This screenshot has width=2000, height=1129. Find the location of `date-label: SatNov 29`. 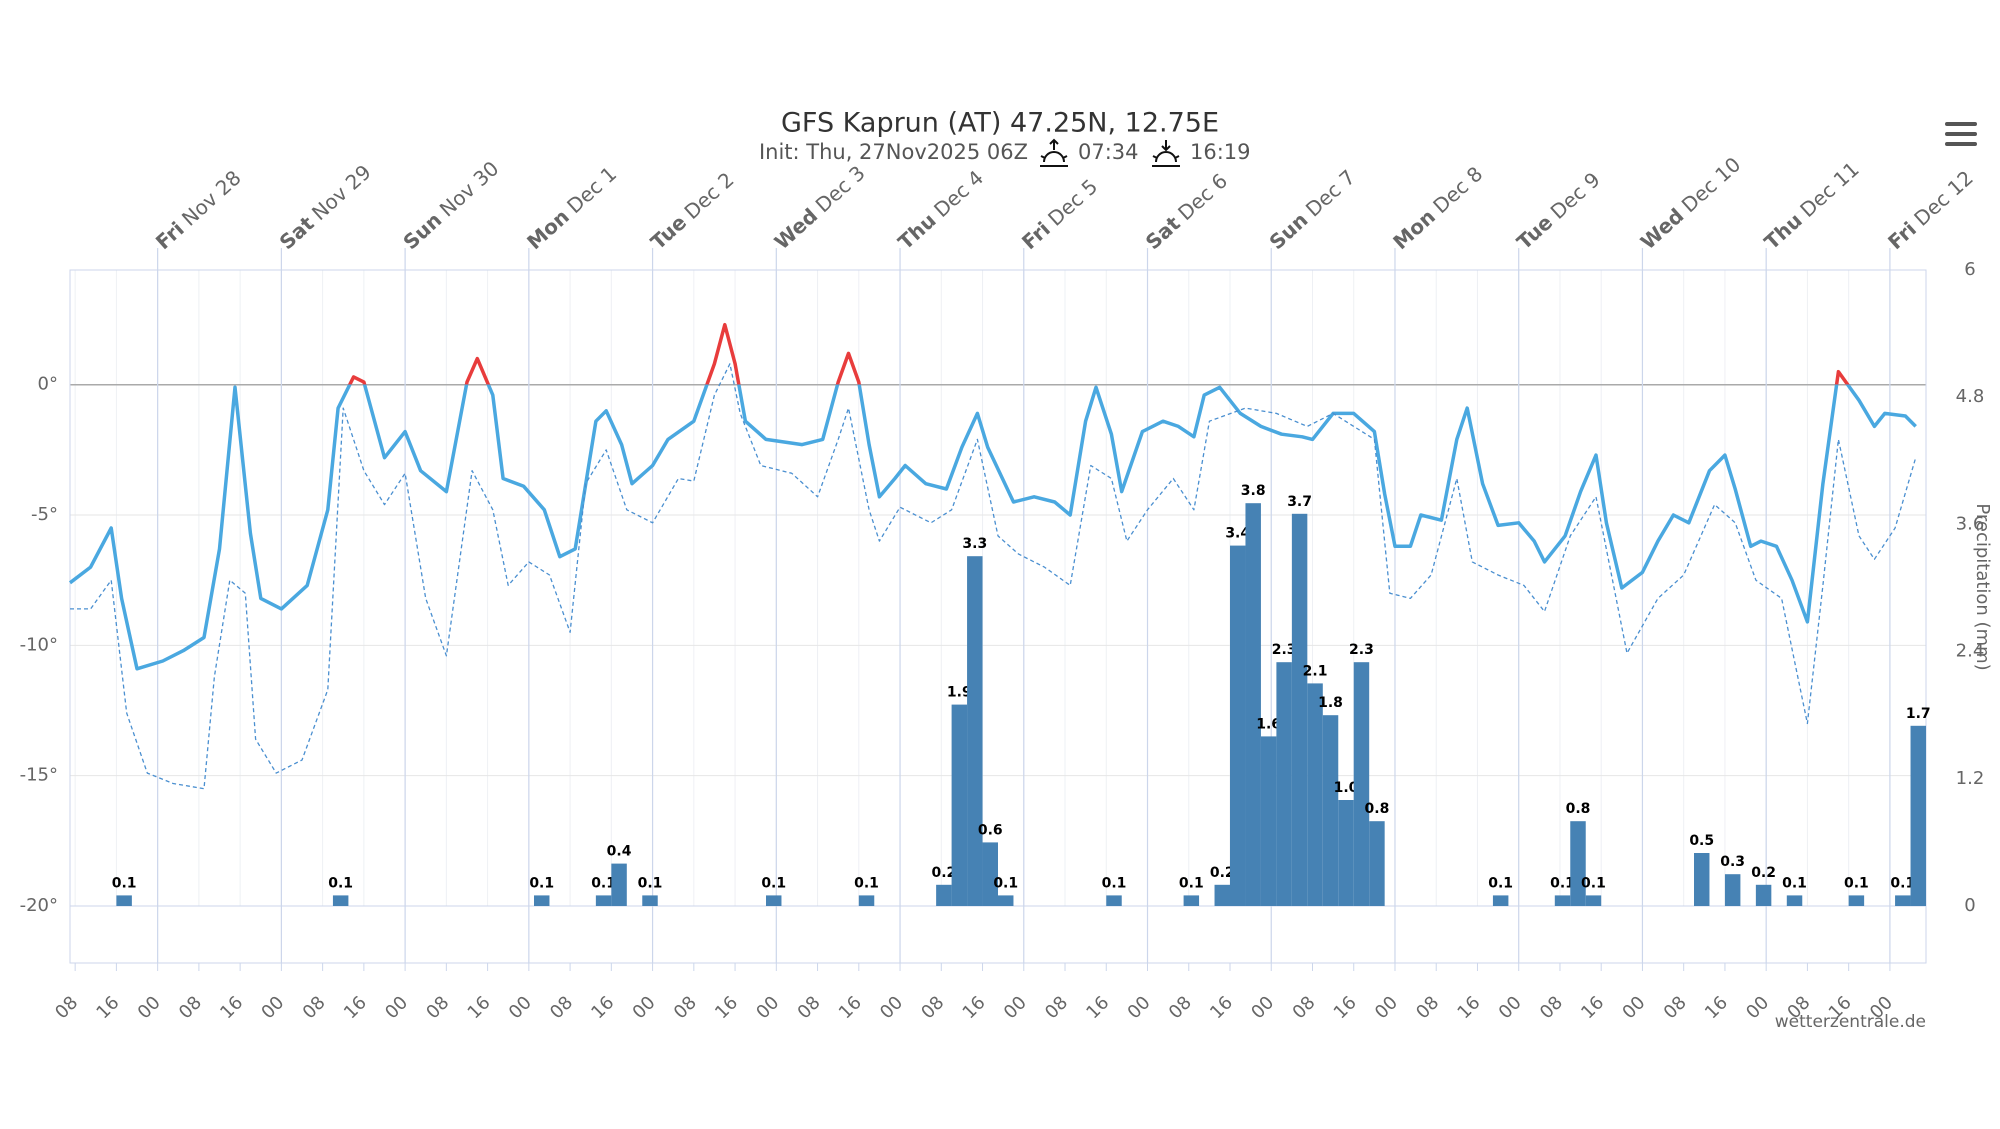

date-label: SatNov 29 is located at coordinates (324, 206).